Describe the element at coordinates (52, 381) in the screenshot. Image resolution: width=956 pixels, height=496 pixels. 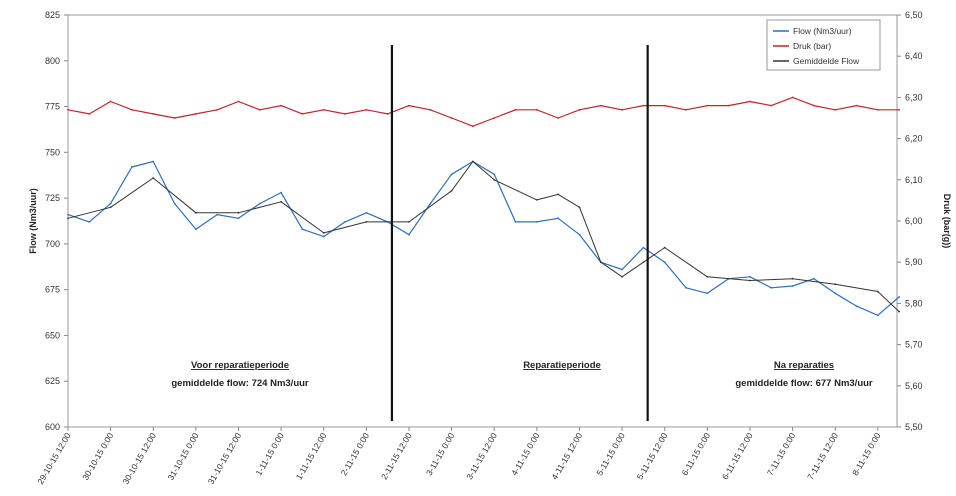
I see `y-left-tick-label: 625` at that location.